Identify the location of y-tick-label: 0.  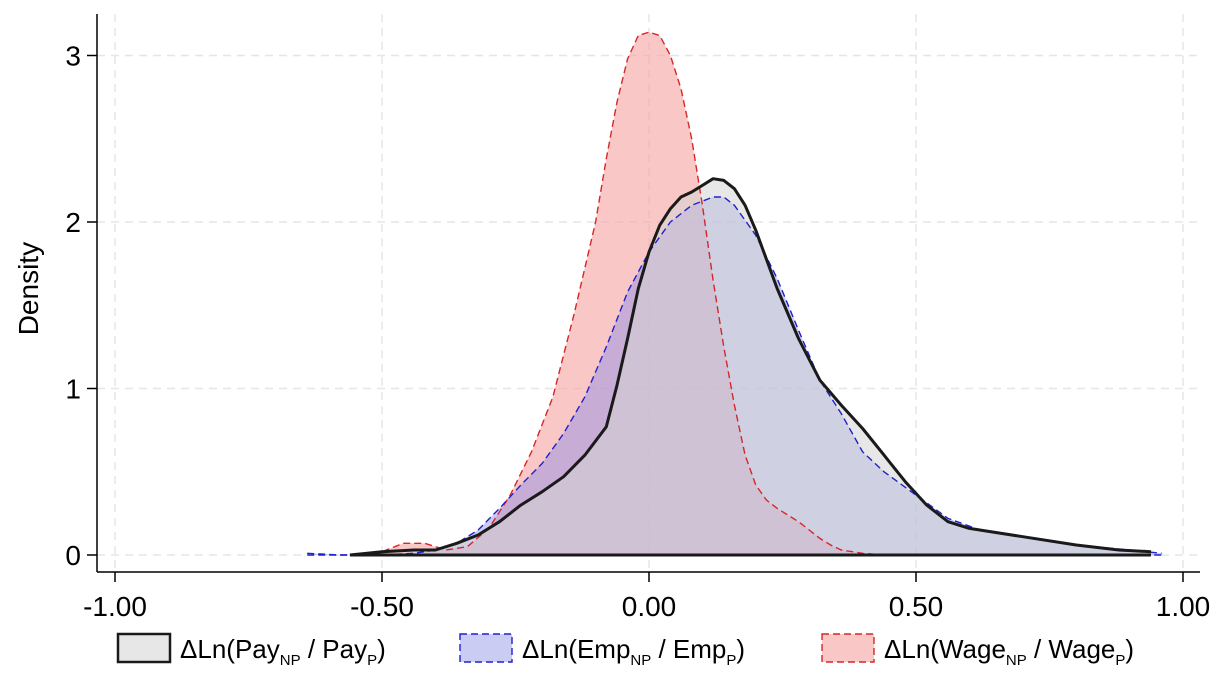
(73, 555).